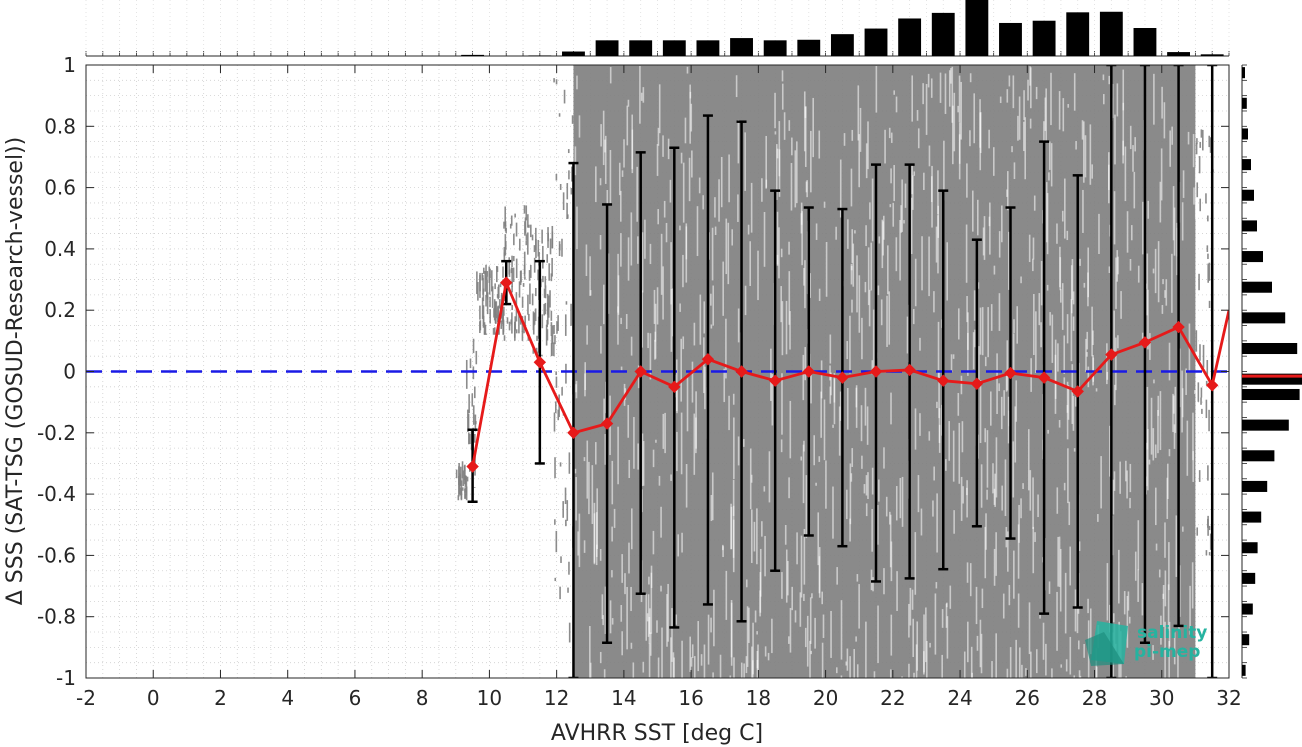 The image size is (1302, 747). Describe the element at coordinates (56, 433) in the screenshot. I see `y-tick-label: -0.2` at that location.